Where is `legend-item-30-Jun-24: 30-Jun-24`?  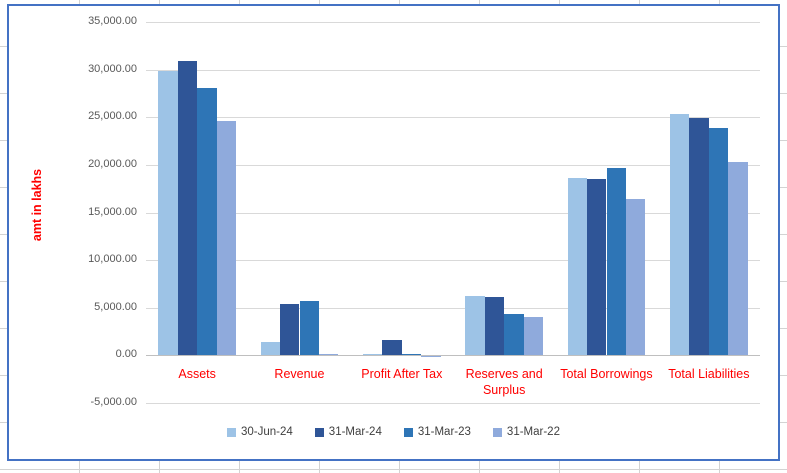 legend-item-30-Jun-24: 30-Jun-24 is located at coordinates (260, 432).